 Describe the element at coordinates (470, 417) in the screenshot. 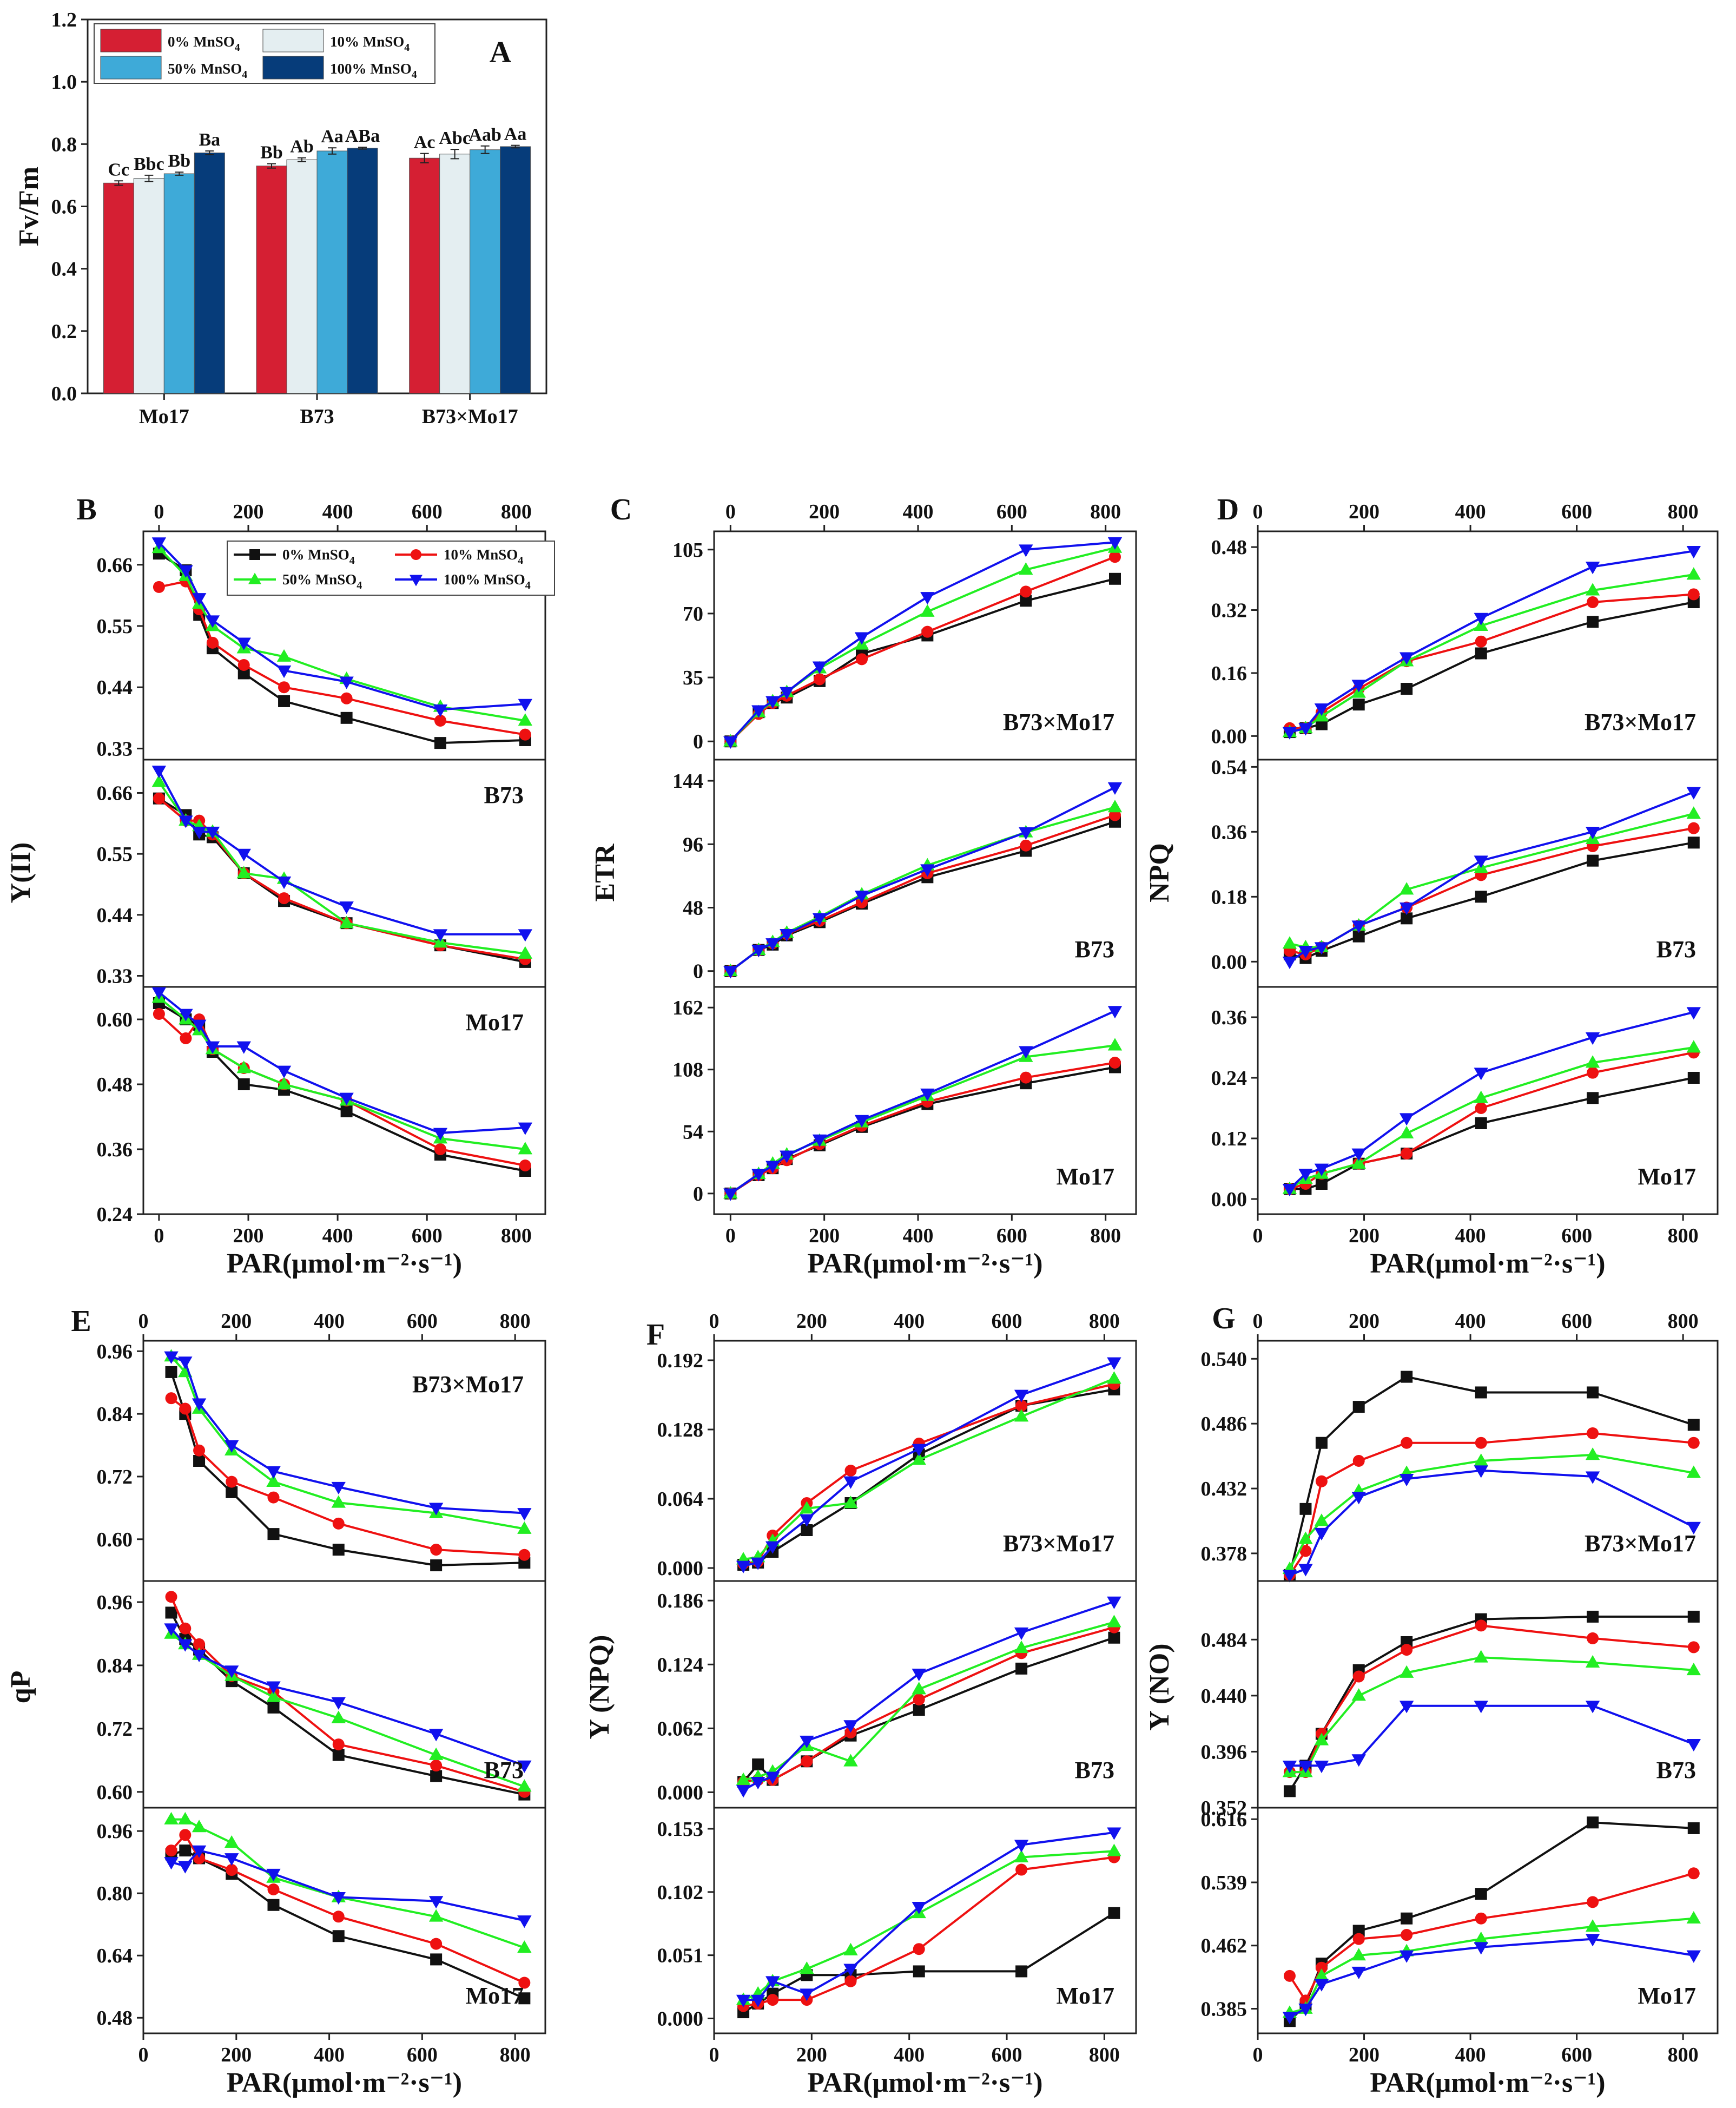

I see `category-label: B73×Mo17` at that location.